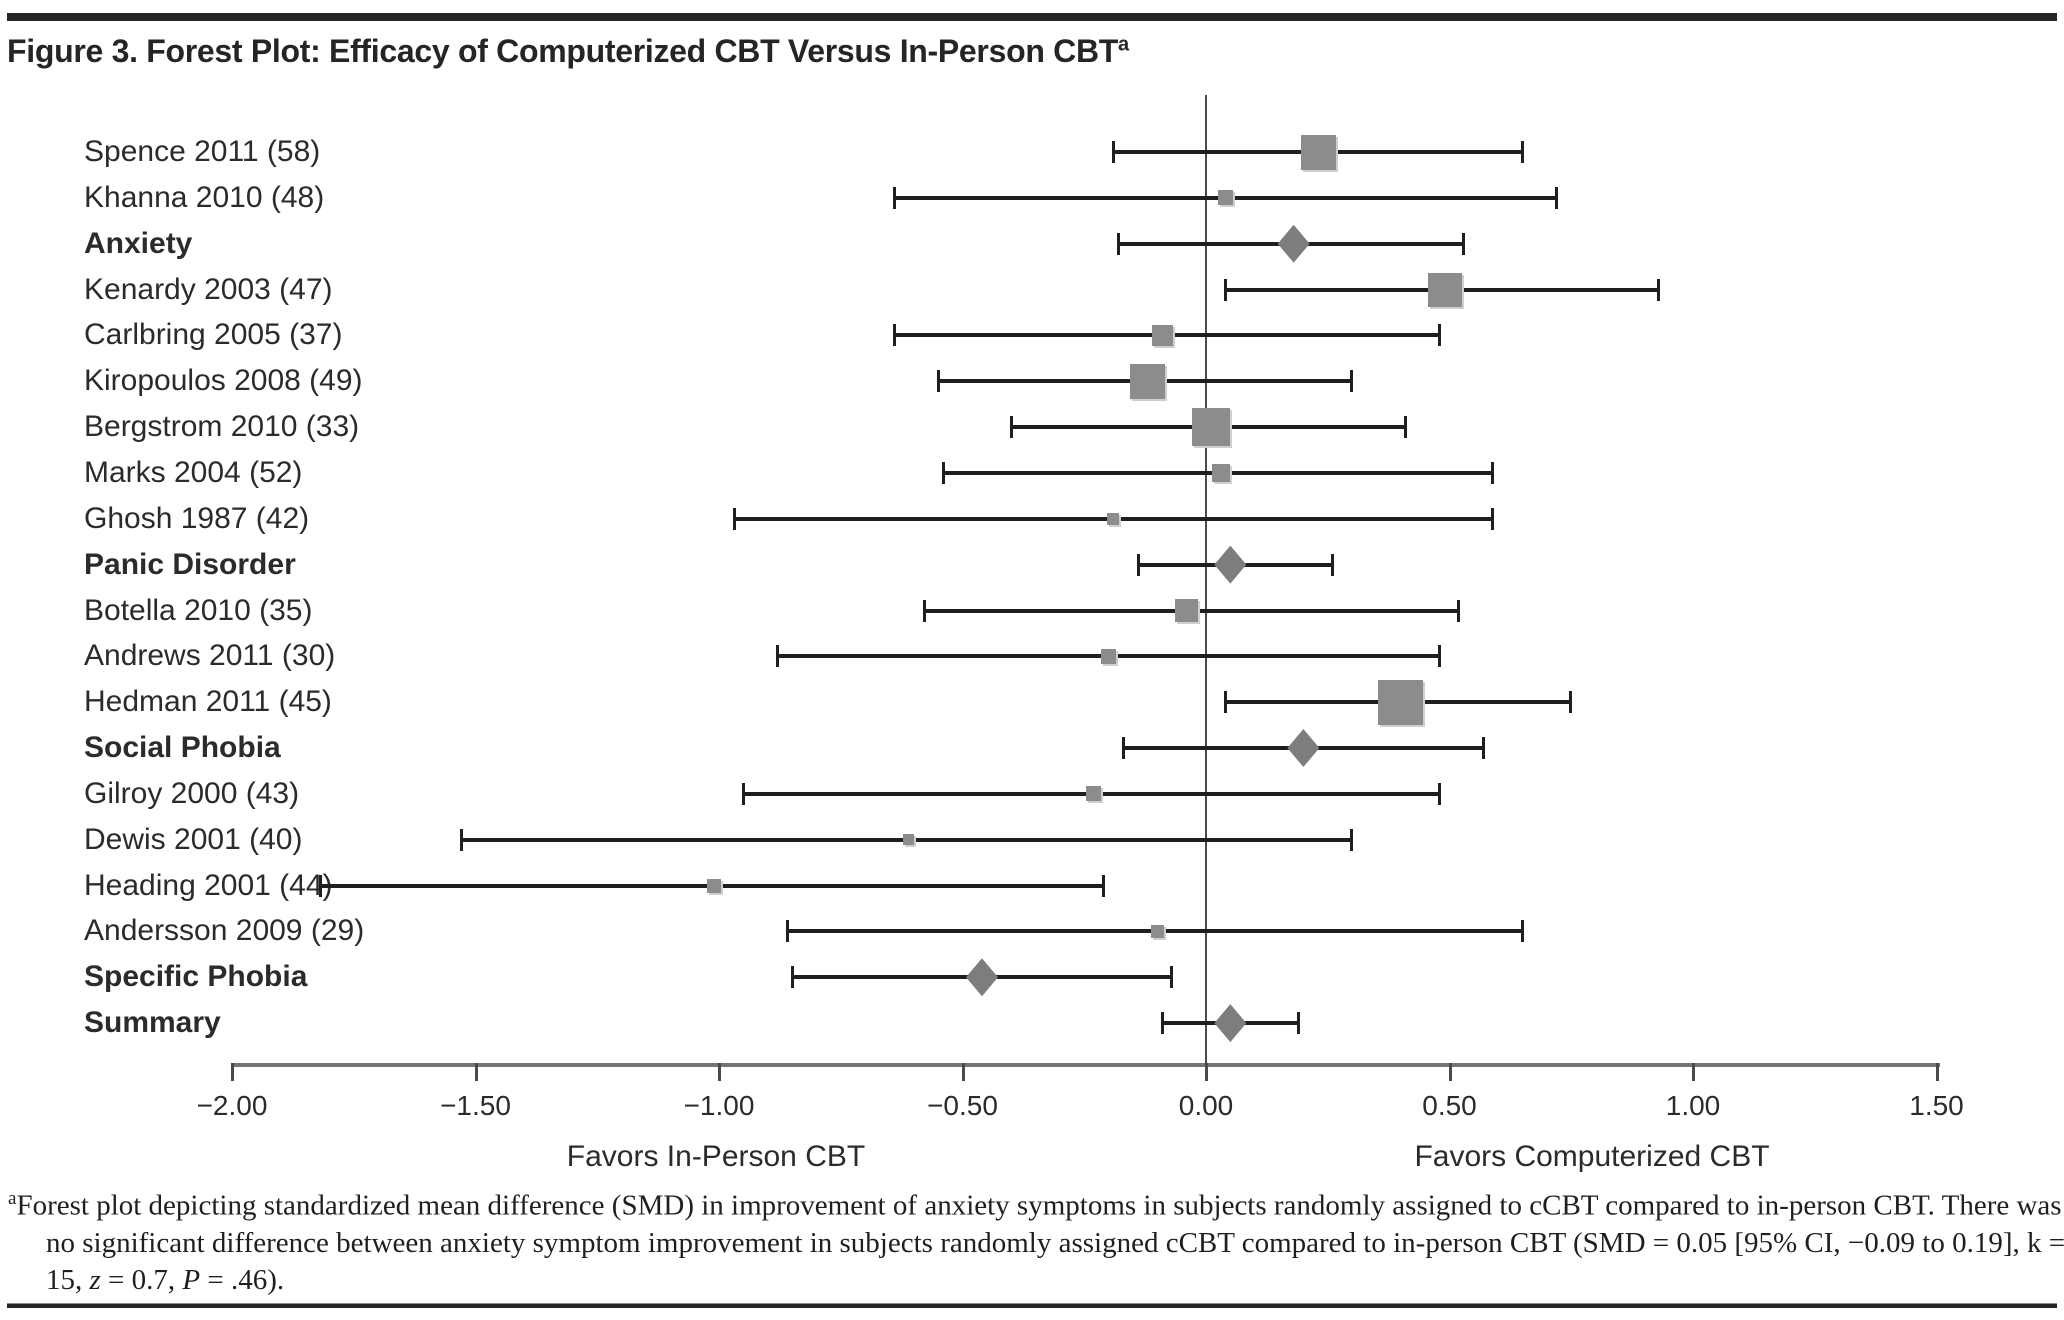 The width and height of the screenshot is (2064, 1320). I want to click on x-axis-tick-label: −0.50, so click(962, 1105).